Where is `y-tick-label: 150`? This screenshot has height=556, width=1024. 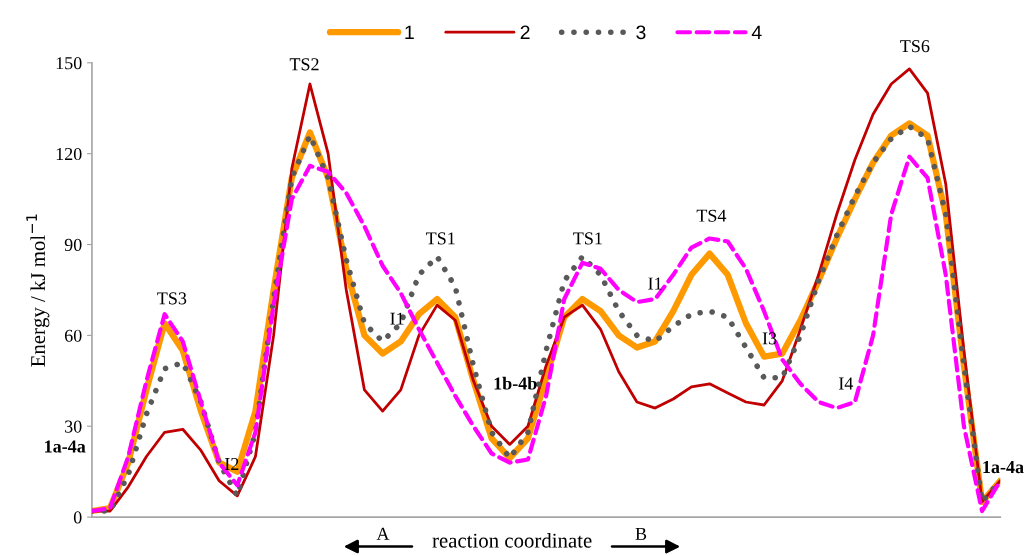 y-tick-label: 150 is located at coordinates (69, 63).